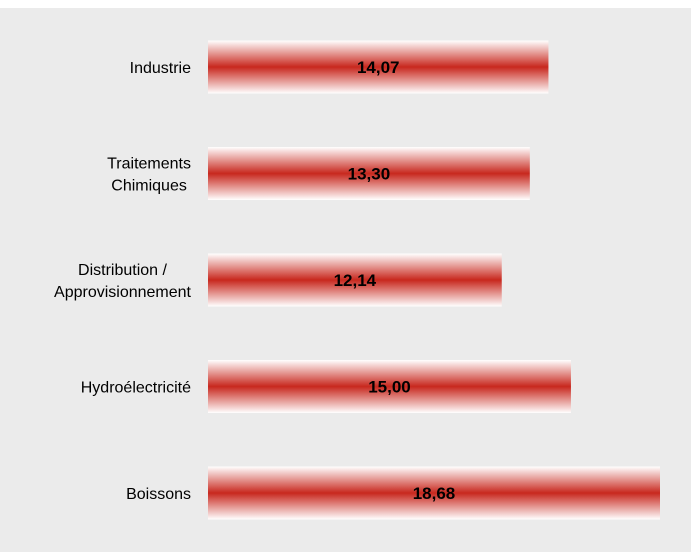 The image size is (691, 552). I want to click on category-label-3: Hydroélectricité, so click(136, 388).